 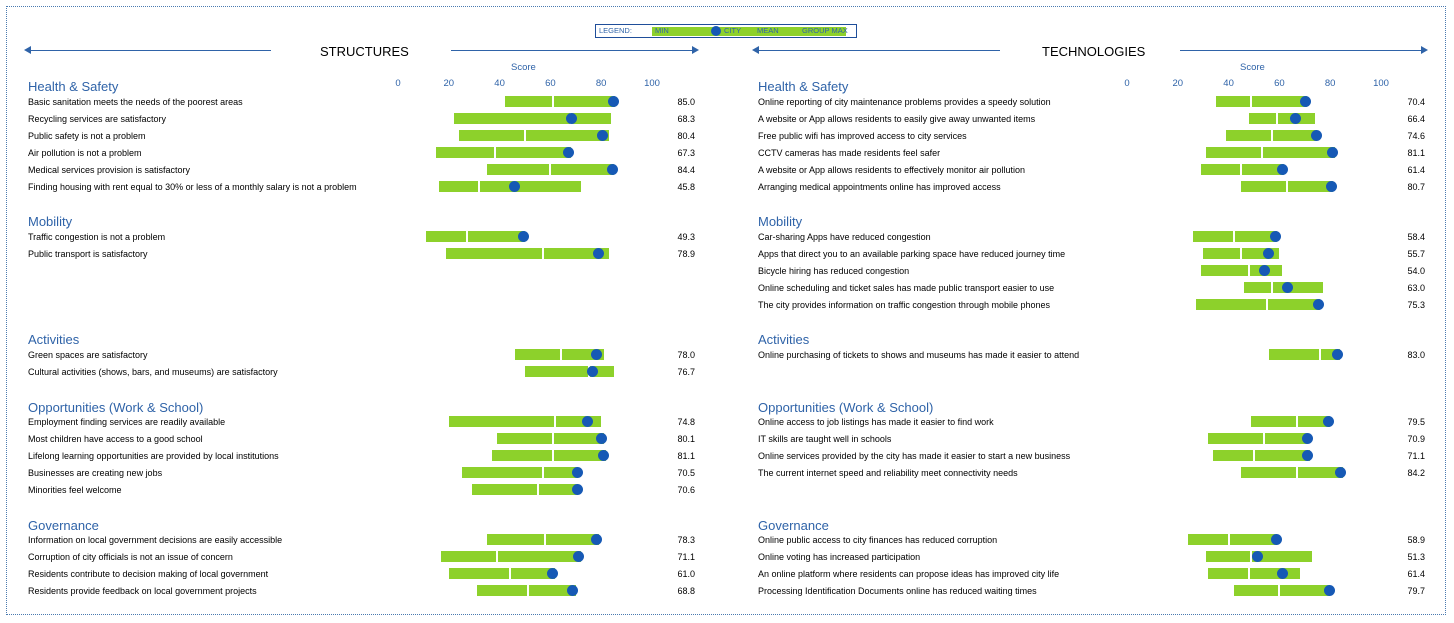 I want to click on item-label: Air pollution is not a problem, so click(x=85, y=152).